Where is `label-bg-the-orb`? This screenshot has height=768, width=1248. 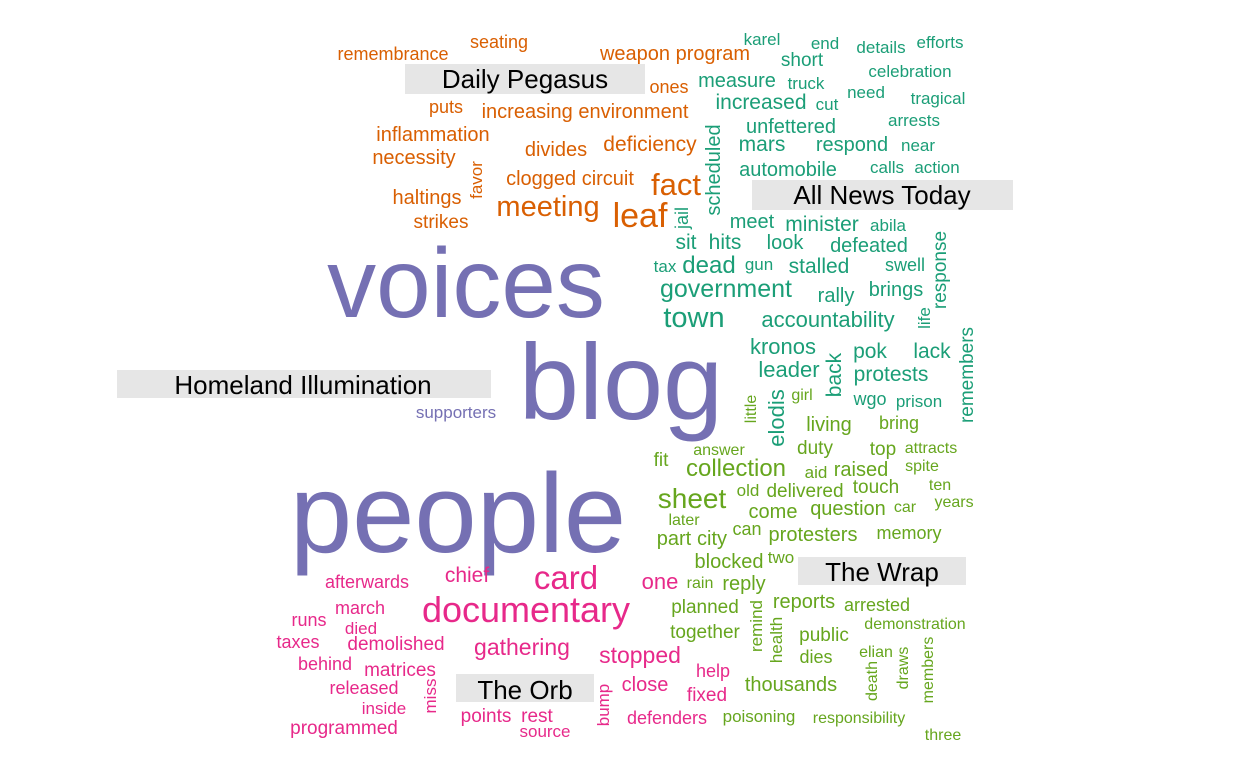 label-bg-the-orb is located at coordinates (525, 688).